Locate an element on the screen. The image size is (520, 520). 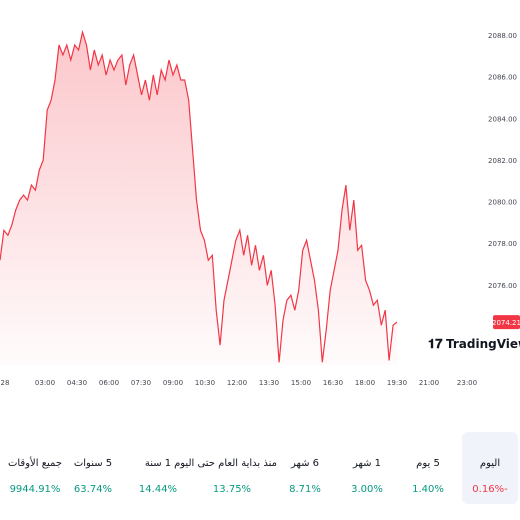
period-label: جميع الأوقات is located at coordinates (35, 463).